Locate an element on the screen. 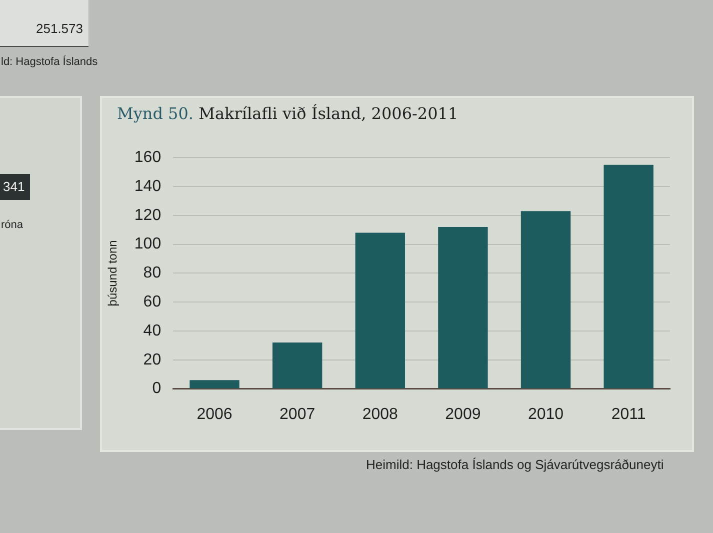  x-tick-label: 2009 is located at coordinates (463, 414).